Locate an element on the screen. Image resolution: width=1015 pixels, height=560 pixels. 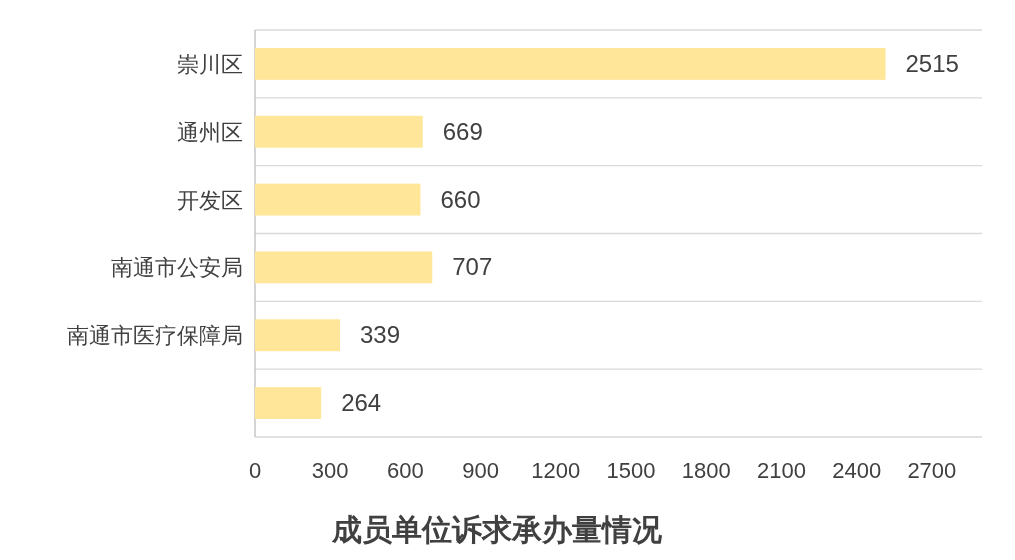
x-tick-label: 1800 is located at coordinates (706, 470).